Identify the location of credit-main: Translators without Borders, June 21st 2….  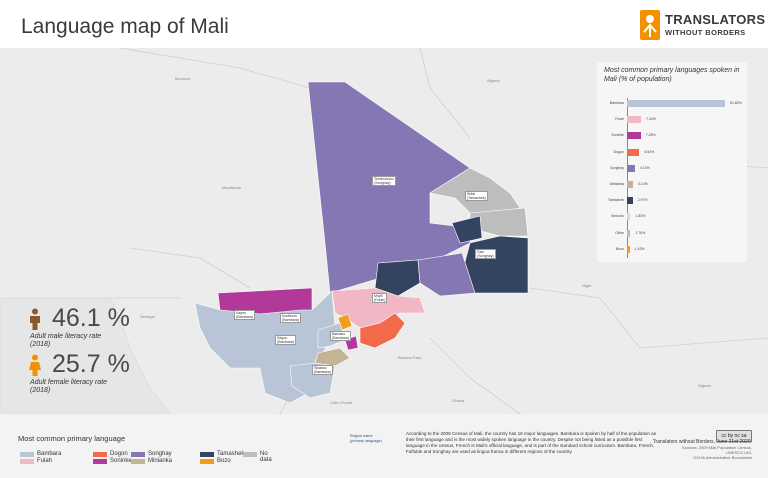
(702, 442).